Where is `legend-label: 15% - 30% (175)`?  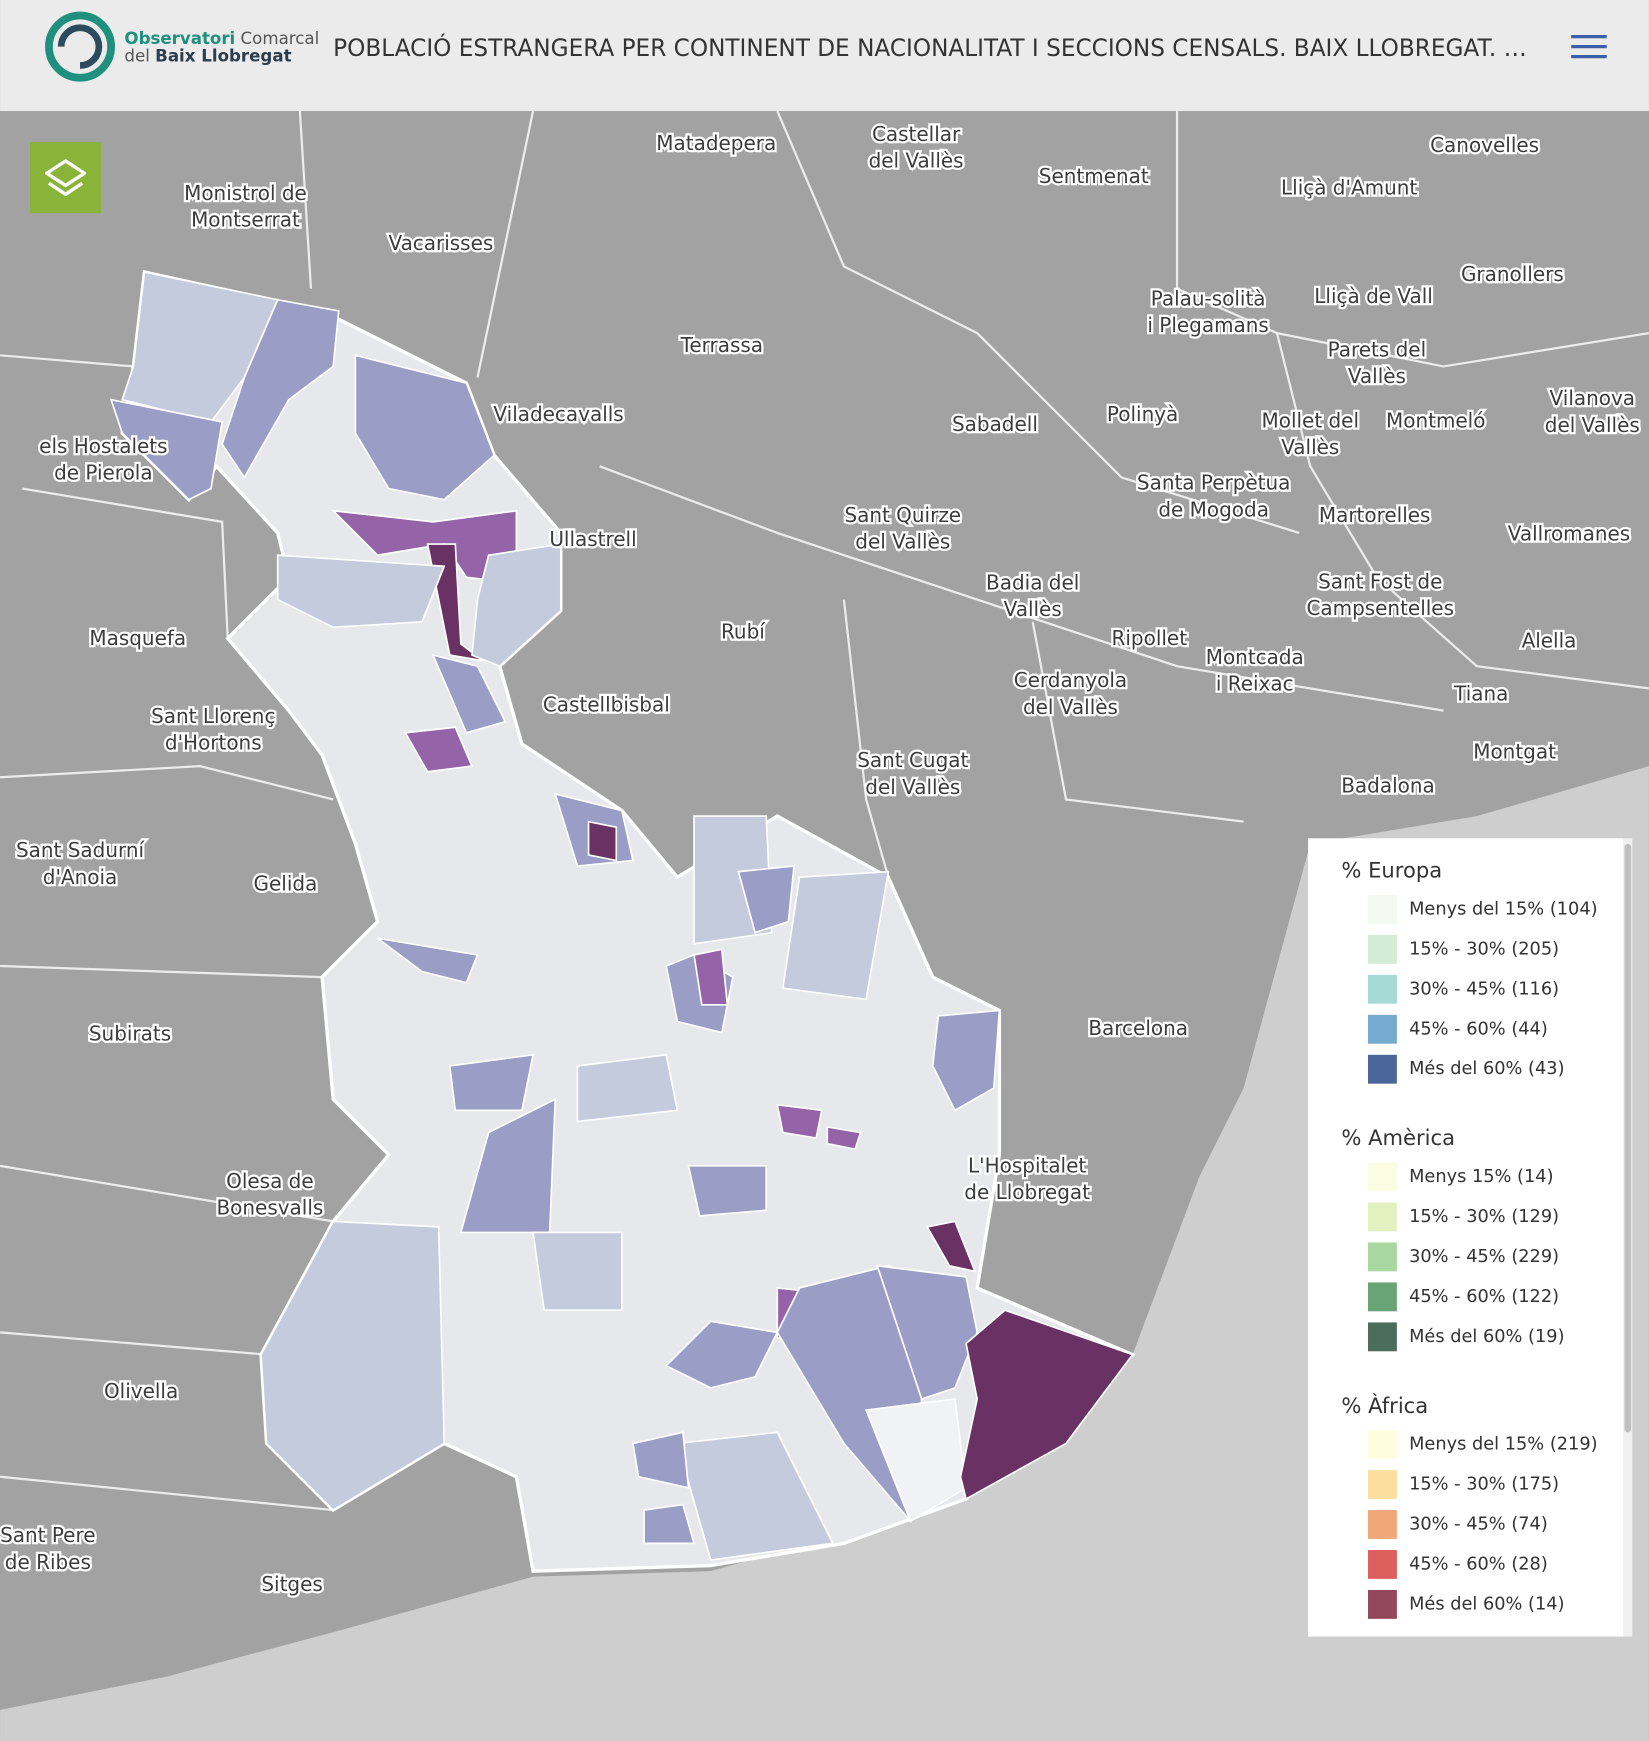
legend-label: 15% - 30% (175) is located at coordinates (1484, 1485).